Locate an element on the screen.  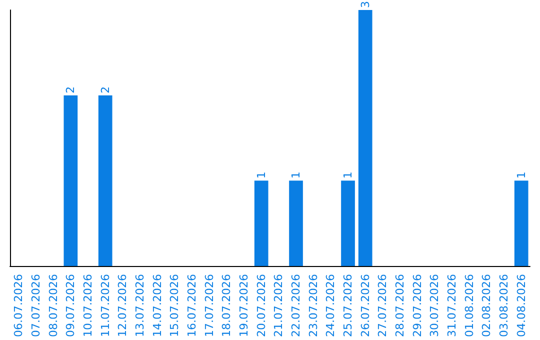
x-tick-label: 13.07.2026 is located at coordinates (140, 306).